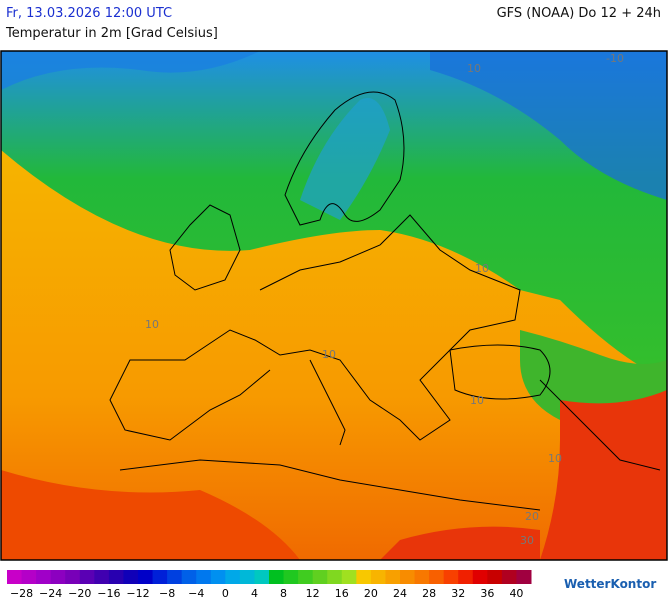  Describe the element at coordinates (137, 593) in the screenshot. I see `legend-tick: −12` at that location.